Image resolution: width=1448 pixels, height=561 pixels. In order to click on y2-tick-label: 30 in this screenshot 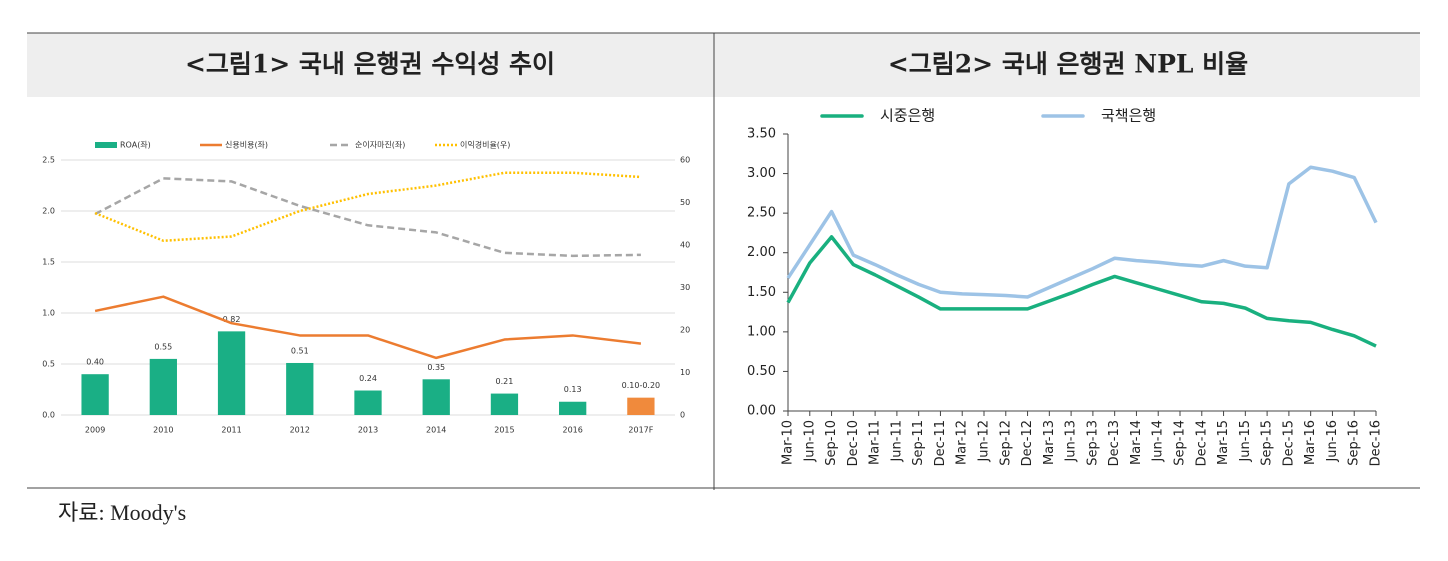, I will do `click(685, 287)`.